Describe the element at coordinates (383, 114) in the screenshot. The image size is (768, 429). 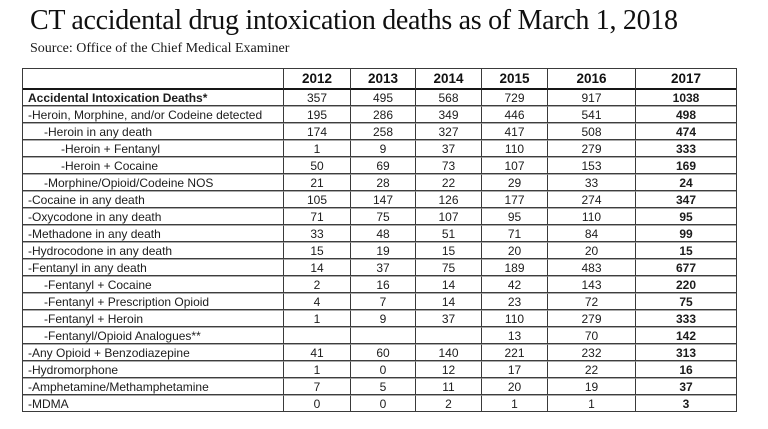
I see `value-cell: 286` at that location.